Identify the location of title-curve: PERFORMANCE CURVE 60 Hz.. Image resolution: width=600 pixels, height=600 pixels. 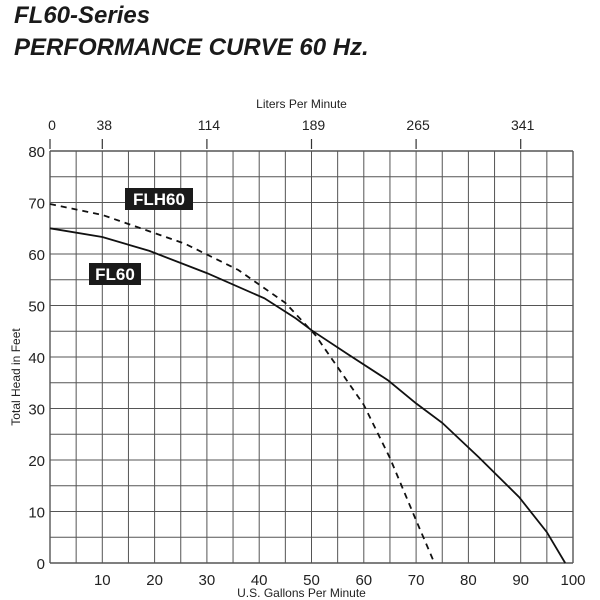
(191, 47).